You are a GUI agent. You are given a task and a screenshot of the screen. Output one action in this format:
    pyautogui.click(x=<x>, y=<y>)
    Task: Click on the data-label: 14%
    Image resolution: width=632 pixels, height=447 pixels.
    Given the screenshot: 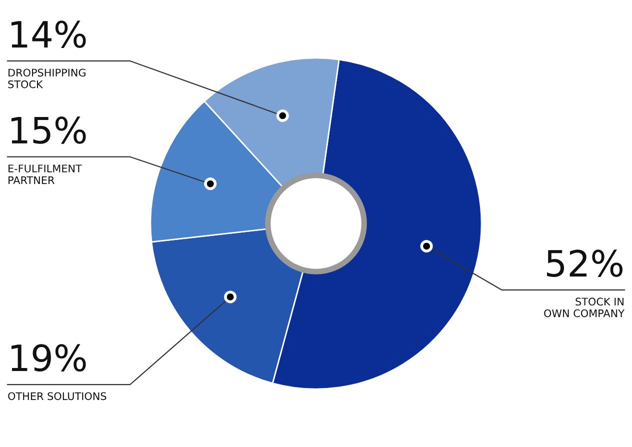 What is the action you would take?
    pyautogui.click(x=48, y=34)
    